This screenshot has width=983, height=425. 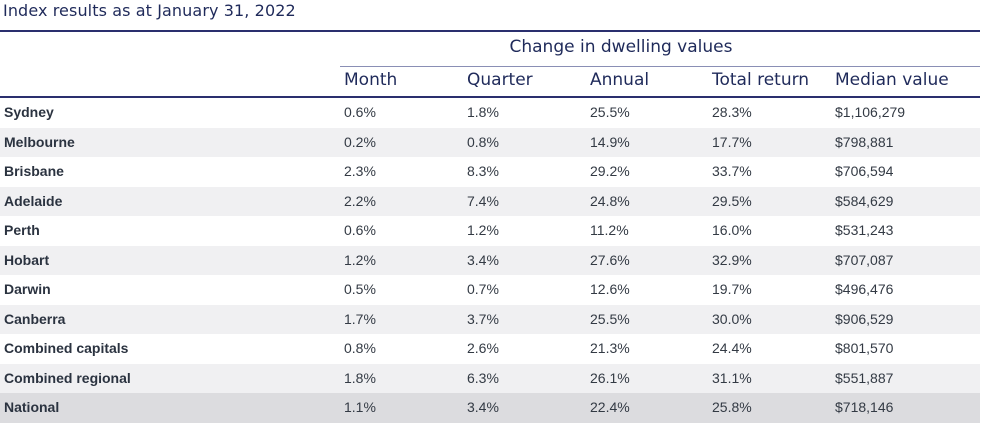 I want to click on table-row: Canberra 1.7% 3.7% 25.5% 30.0% $906,529, so click(x=490, y=319).